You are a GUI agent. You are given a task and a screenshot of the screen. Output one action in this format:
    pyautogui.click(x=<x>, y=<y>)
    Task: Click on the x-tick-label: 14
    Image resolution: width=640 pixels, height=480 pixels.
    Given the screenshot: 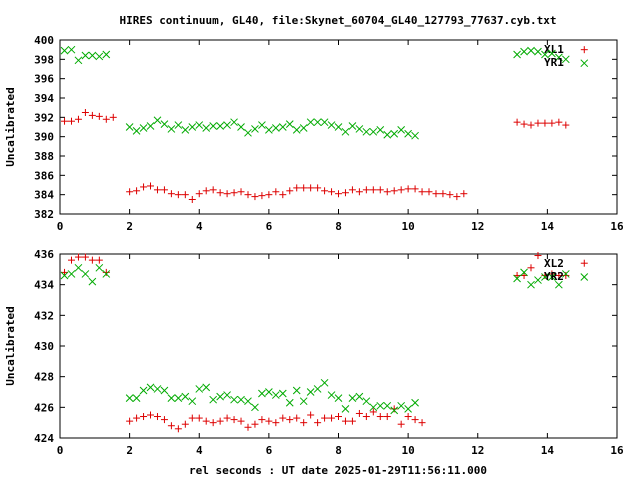 What is the action you would take?
    pyautogui.click(x=548, y=450)
    